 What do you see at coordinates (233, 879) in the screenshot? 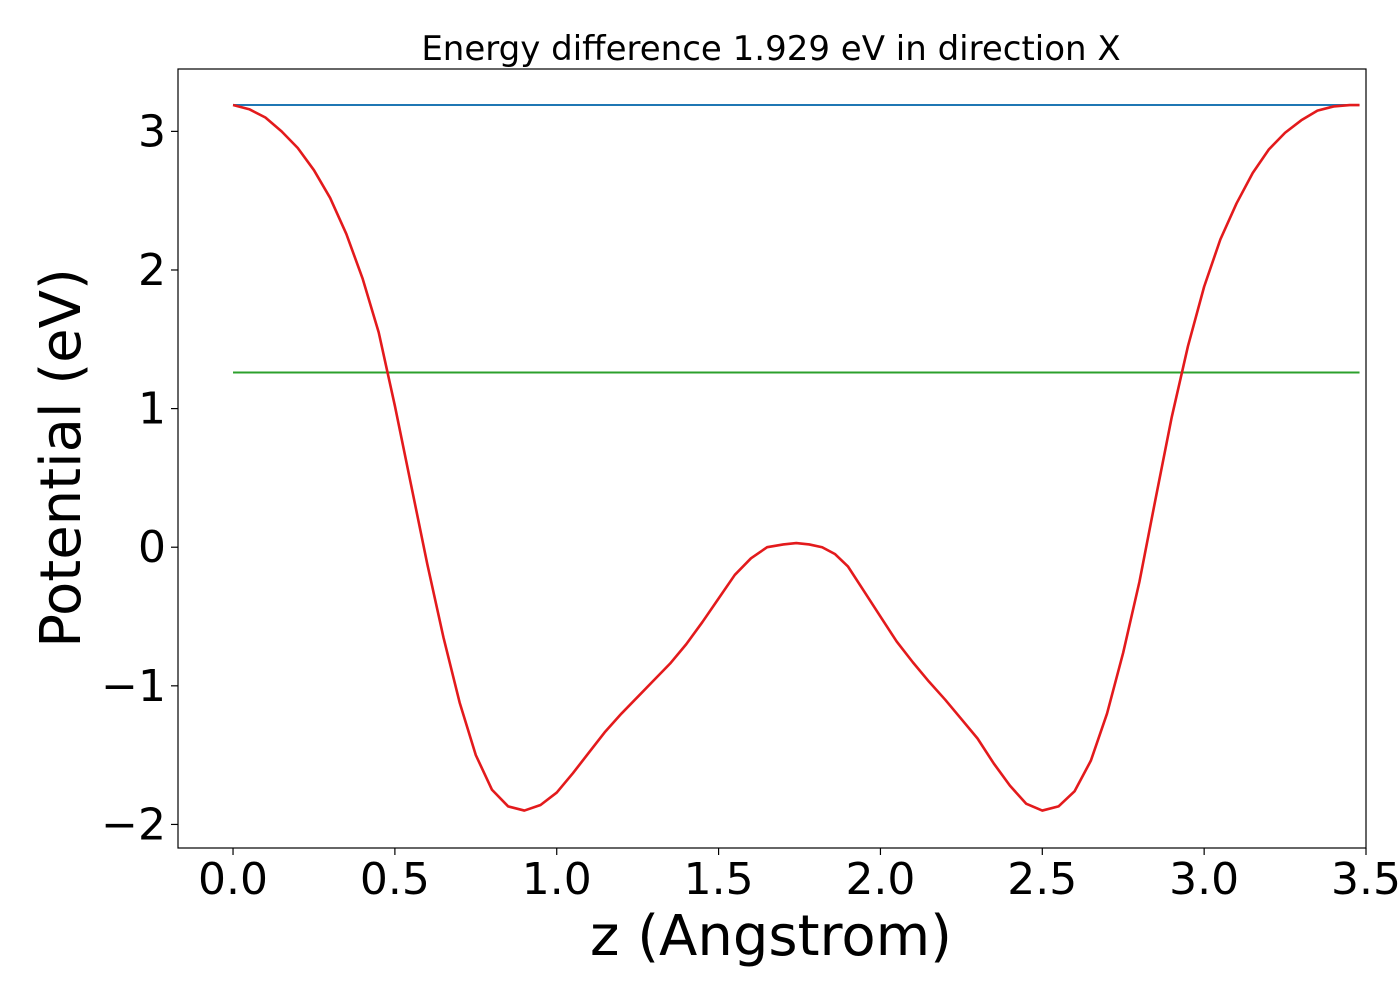
I see `x-tick-label: 0.0` at bounding box center [233, 879].